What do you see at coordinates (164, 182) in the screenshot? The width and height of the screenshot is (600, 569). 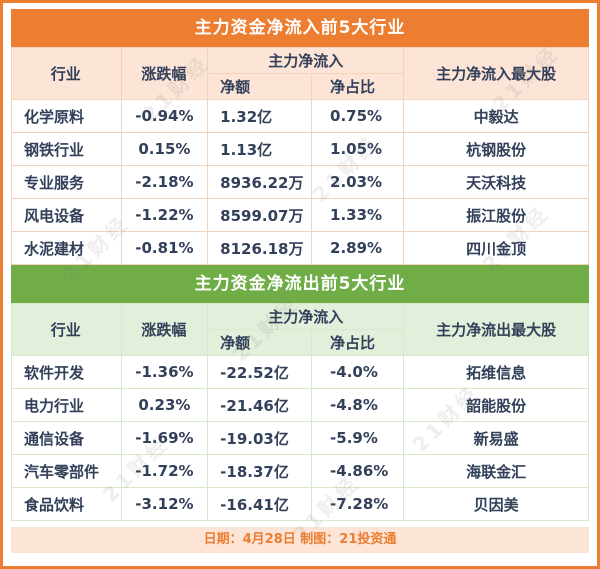 I see `cell-change: -2.18%` at bounding box center [164, 182].